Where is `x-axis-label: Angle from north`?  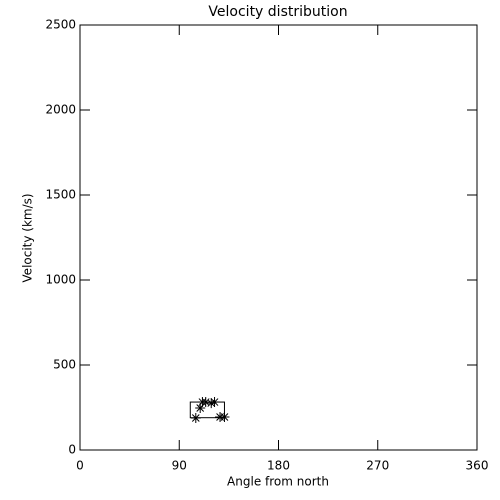 x-axis-label: Angle from north is located at coordinates (278, 482).